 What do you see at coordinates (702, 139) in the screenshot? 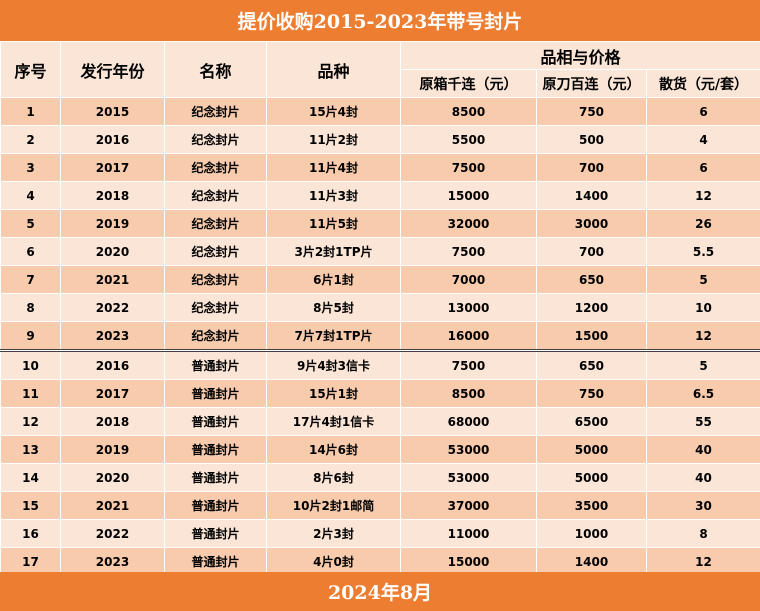
I see `cell-loose-price: 4` at bounding box center [702, 139].